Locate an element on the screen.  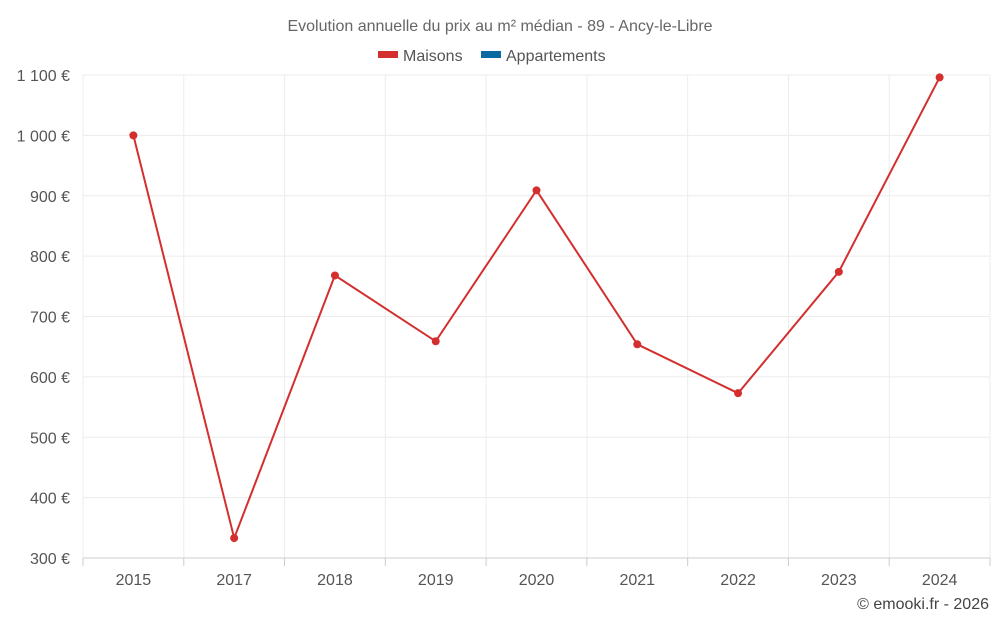
x-tick-label: 2017 is located at coordinates (234, 580).